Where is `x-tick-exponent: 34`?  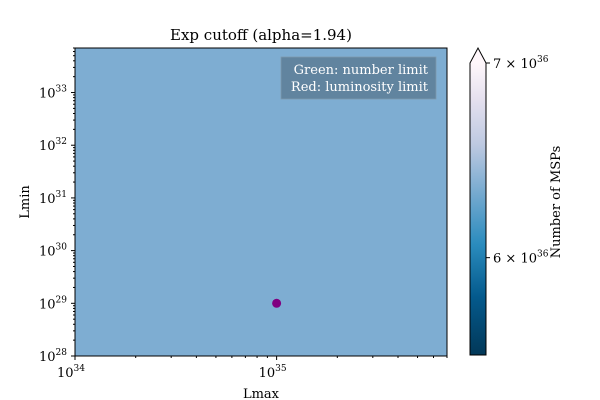 x-tick-exponent: 34 is located at coordinates (80, 369).